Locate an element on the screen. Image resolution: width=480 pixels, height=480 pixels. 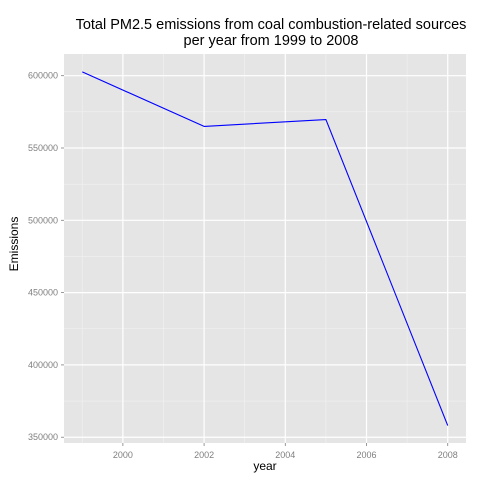
x-axis-ticks: 2000 2002 2004 2006 2008 is located at coordinates (285, 451).